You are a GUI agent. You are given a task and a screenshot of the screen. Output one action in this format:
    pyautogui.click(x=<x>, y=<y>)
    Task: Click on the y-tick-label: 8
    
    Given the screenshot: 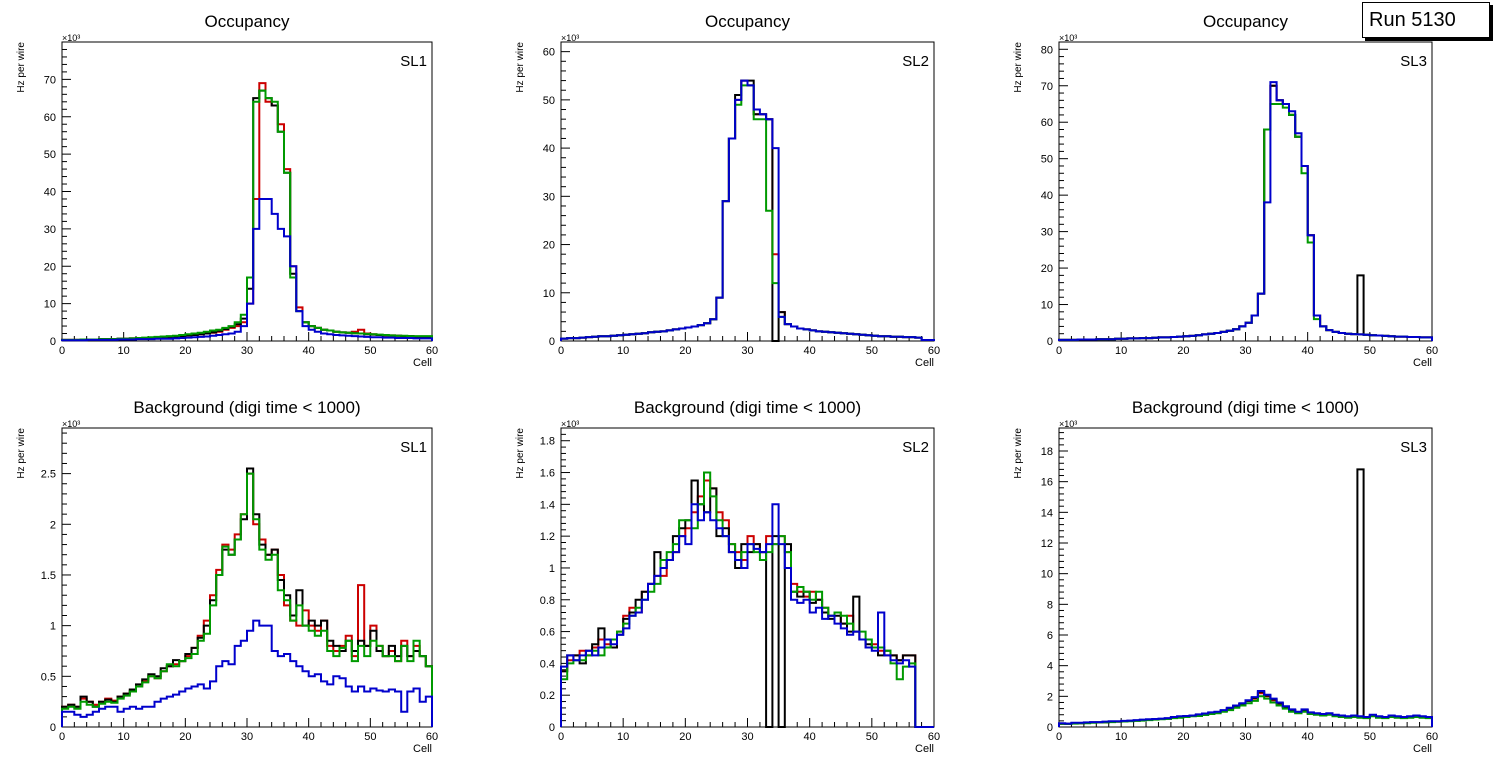 What is the action you would take?
    pyautogui.click(x=1050, y=605)
    